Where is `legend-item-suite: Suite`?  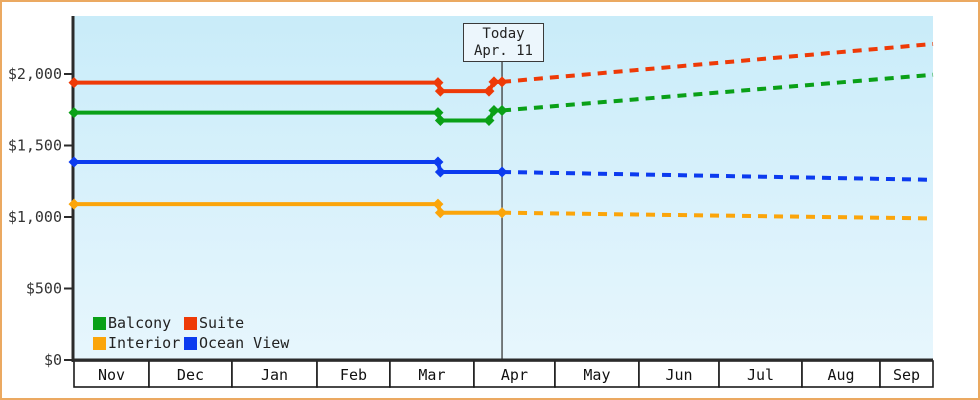 legend-item-suite: Suite is located at coordinates (236, 323).